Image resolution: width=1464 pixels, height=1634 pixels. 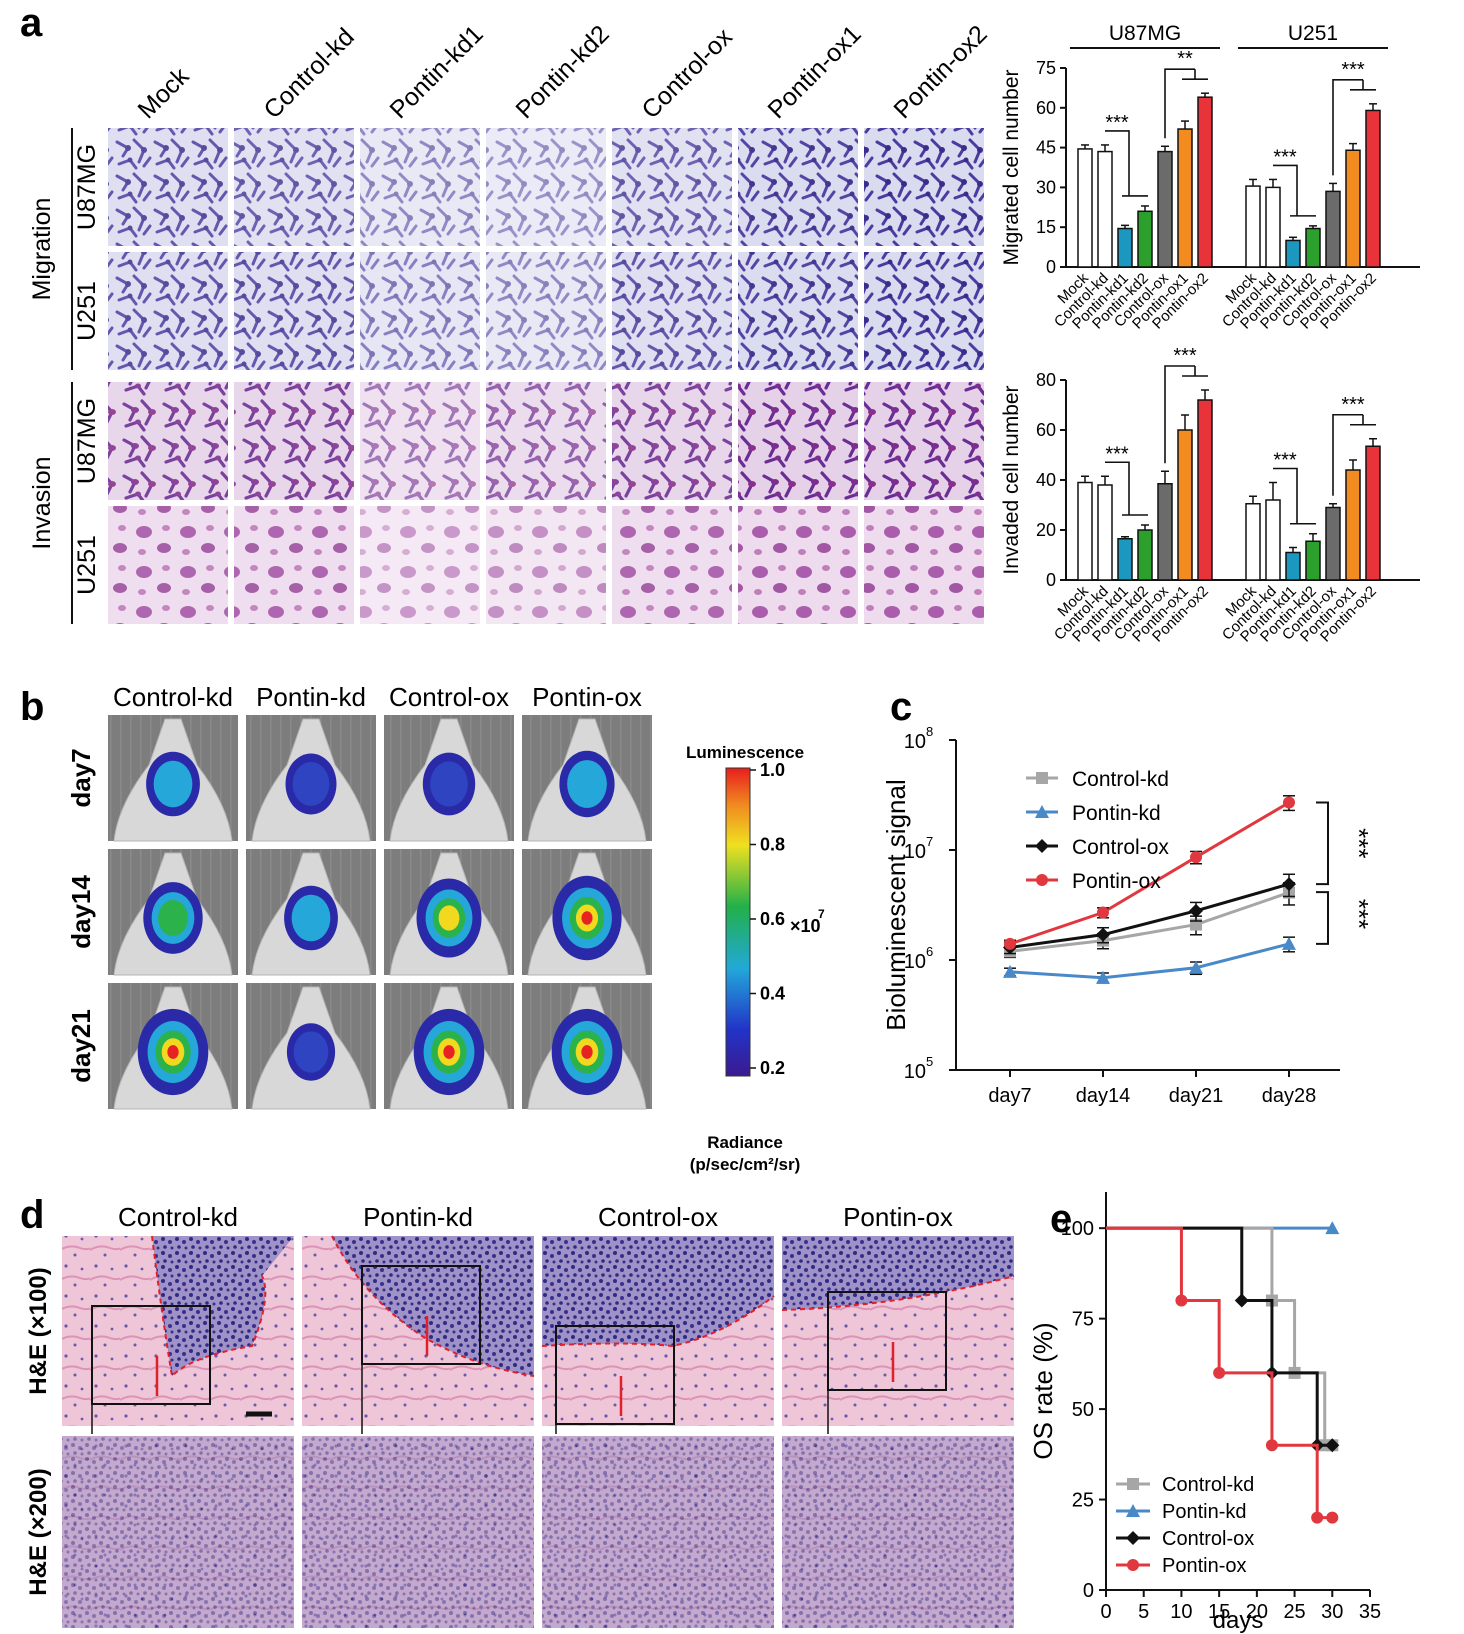 What do you see at coordinates (308, 73) in the screenshot?
I see `column-label: Control-kd` at bounding box center [308, 73].